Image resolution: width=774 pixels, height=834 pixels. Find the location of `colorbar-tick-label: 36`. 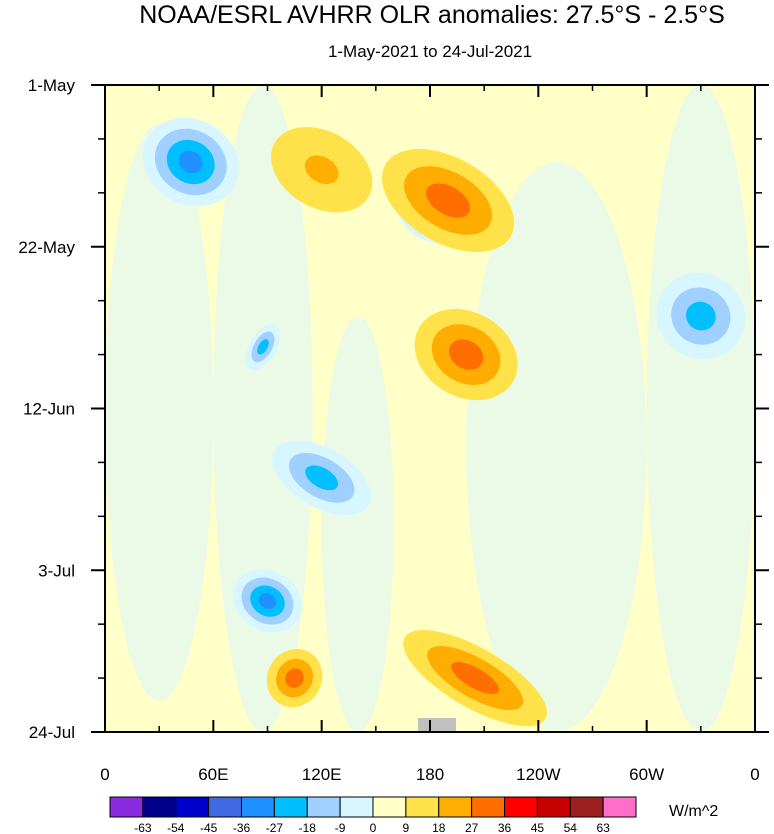

colorbar-tick-label: 36 is located at coordinates (505, 827).